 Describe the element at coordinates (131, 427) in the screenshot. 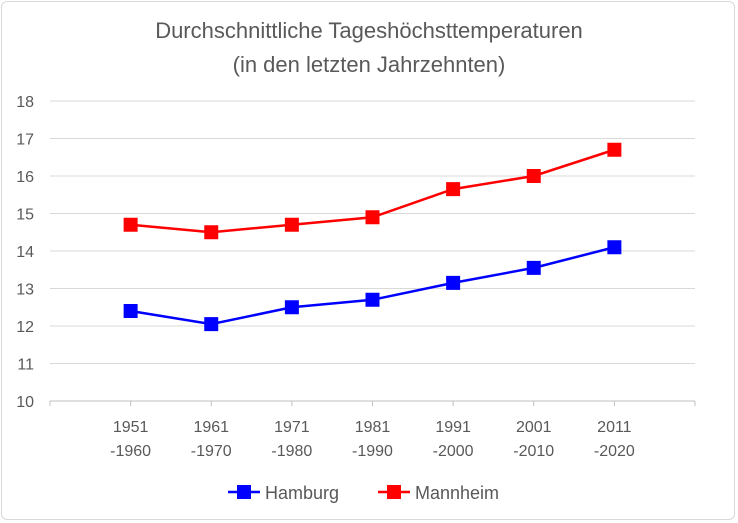

I see `x-tick-label: 1951` at that location.